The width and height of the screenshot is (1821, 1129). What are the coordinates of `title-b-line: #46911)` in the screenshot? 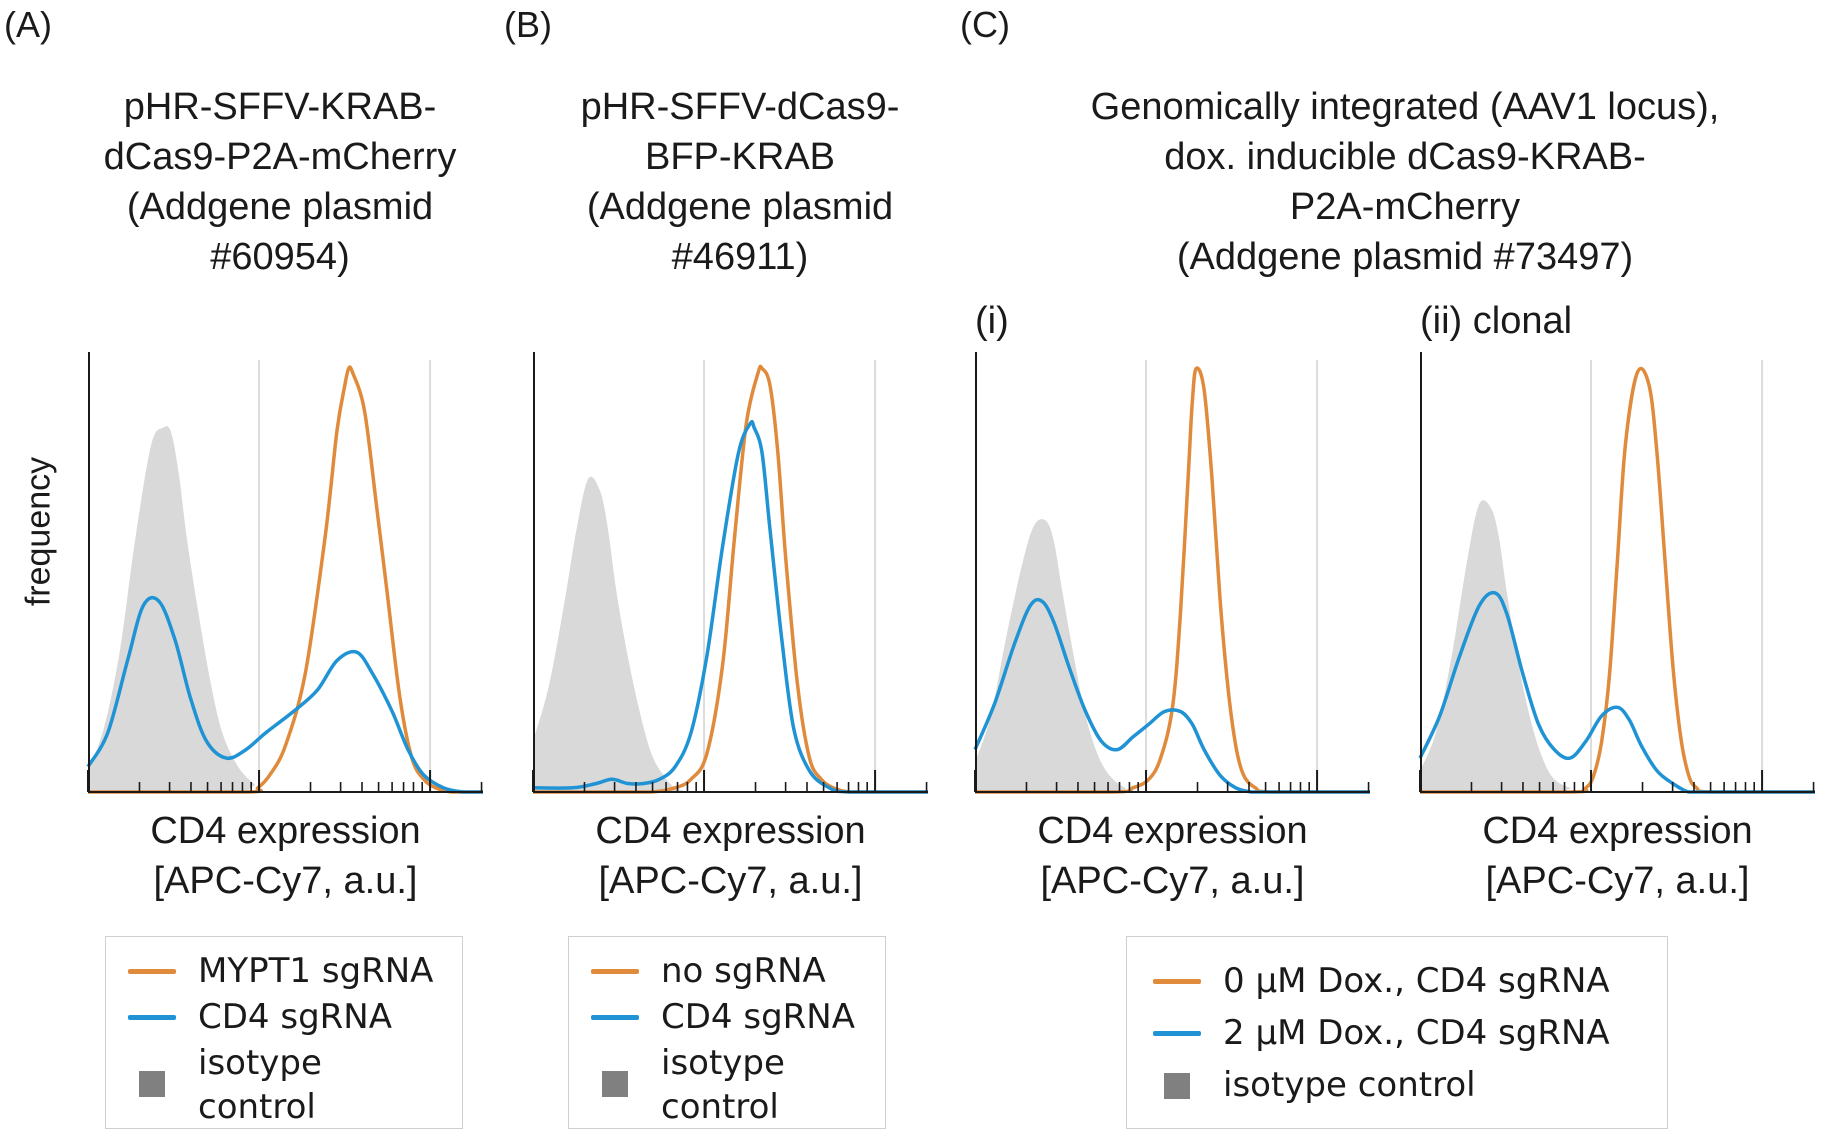 It's located at (740, 257).